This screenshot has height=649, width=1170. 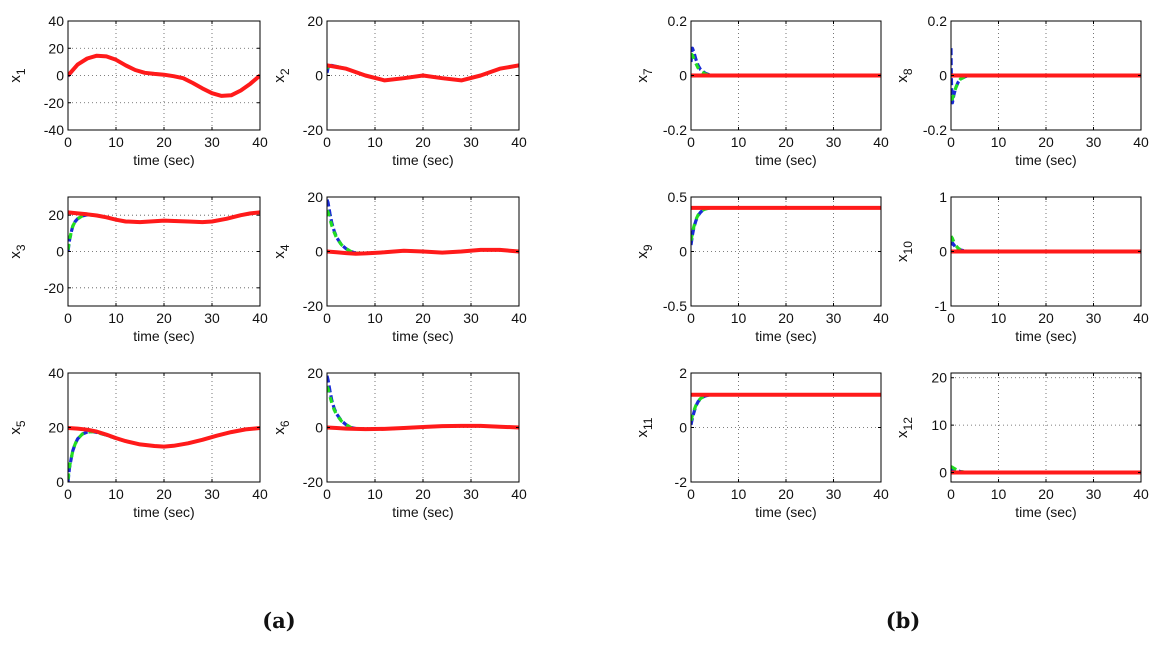 I want to click on y-axis-label: x1, so click(x=17, y=75).